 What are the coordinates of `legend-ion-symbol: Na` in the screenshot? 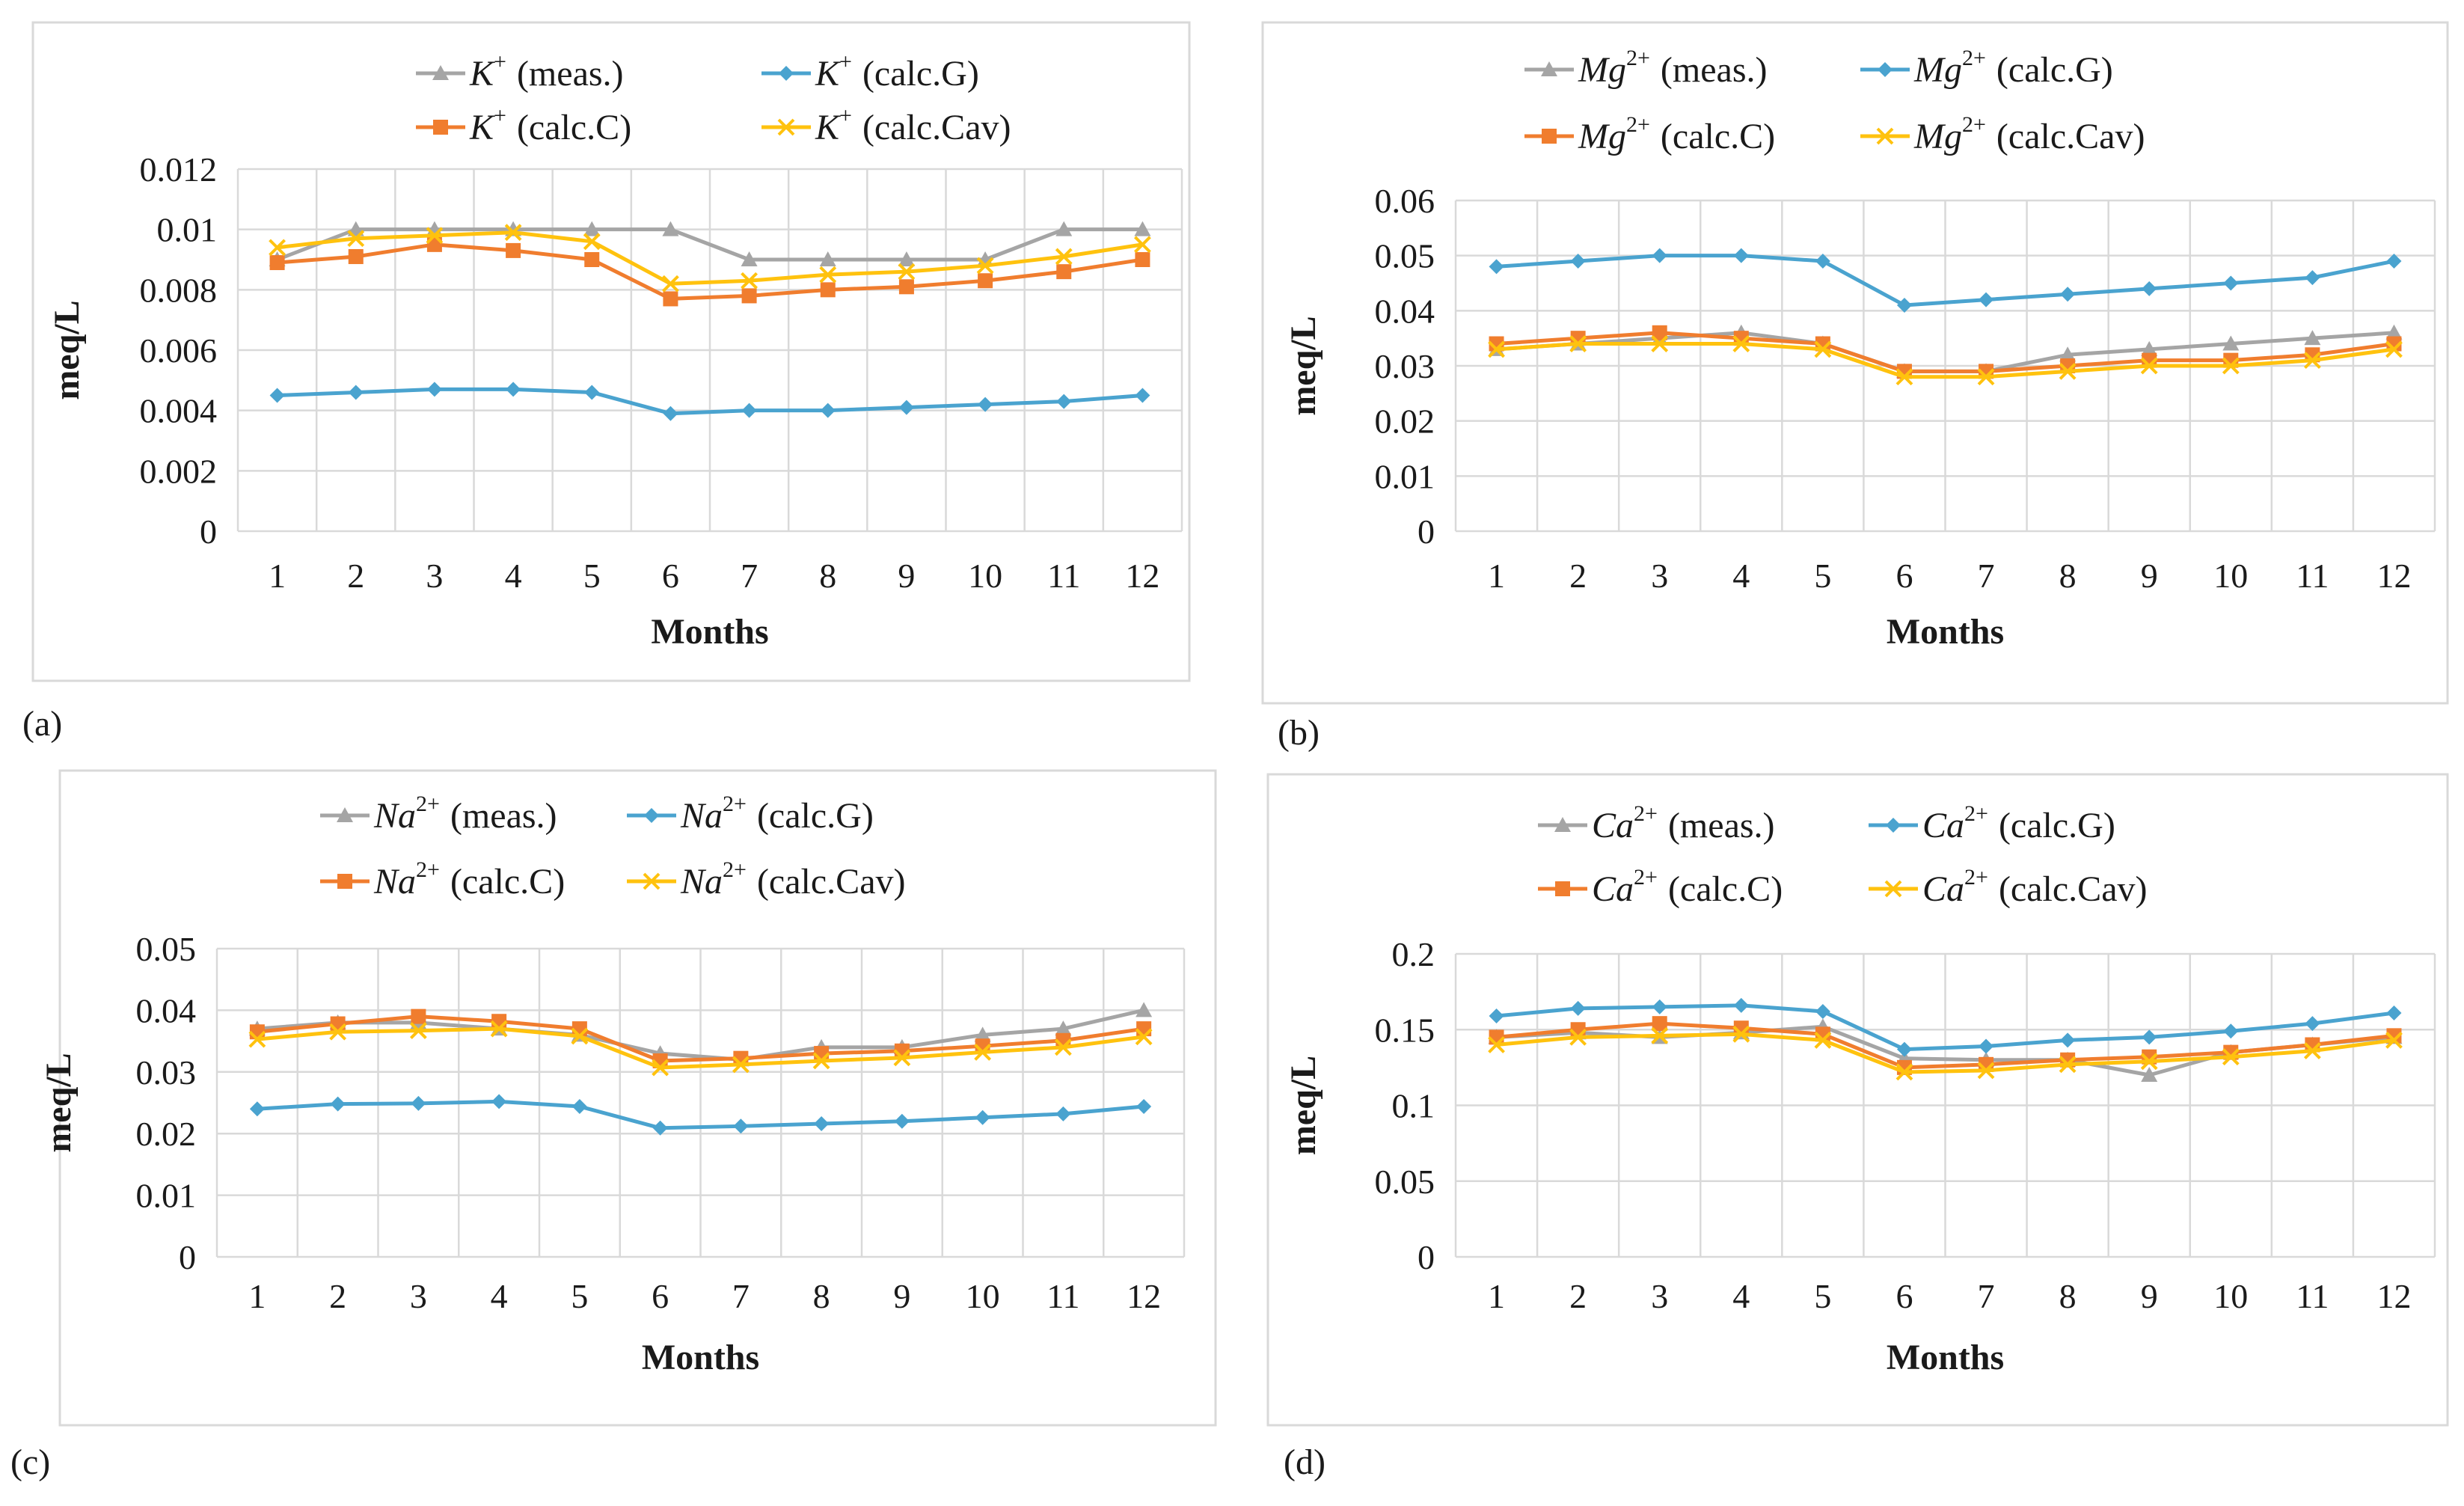 It's located at (394, 816).